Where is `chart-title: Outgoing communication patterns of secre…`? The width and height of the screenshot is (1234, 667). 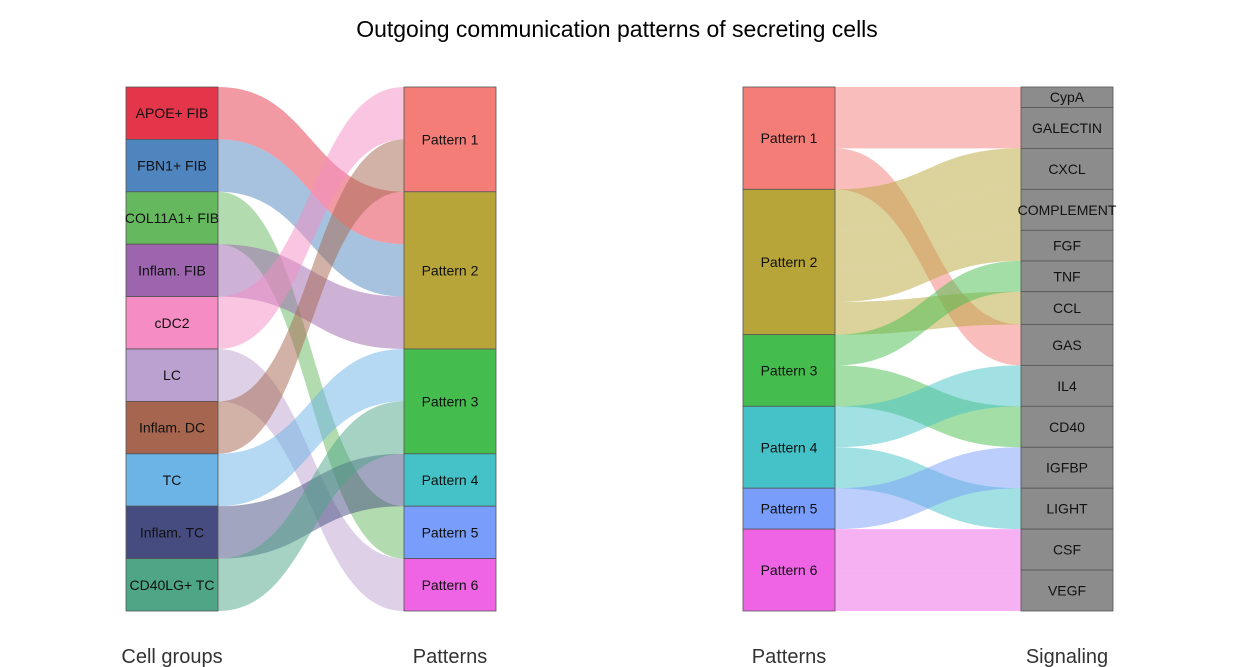 chart-title: Outgoing communication patterns of secre… is located at coordinates (617, 29).